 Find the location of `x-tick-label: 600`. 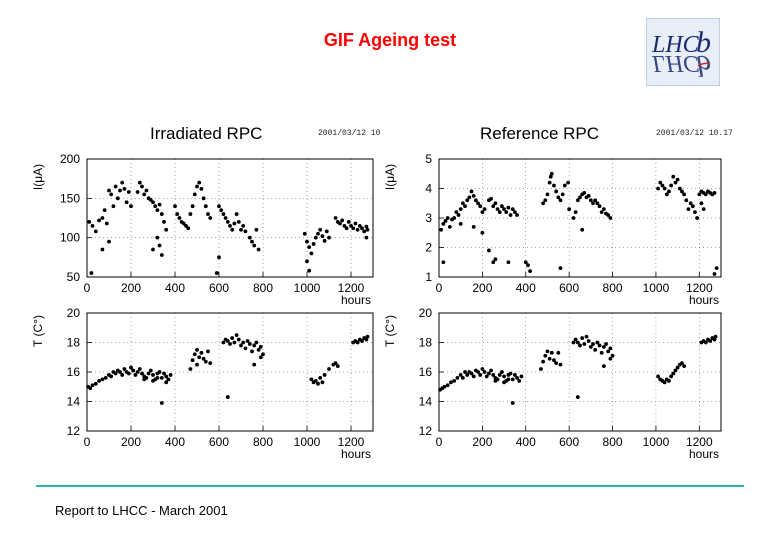

x-tick-label: 600 is located at coordinates (219, 288).